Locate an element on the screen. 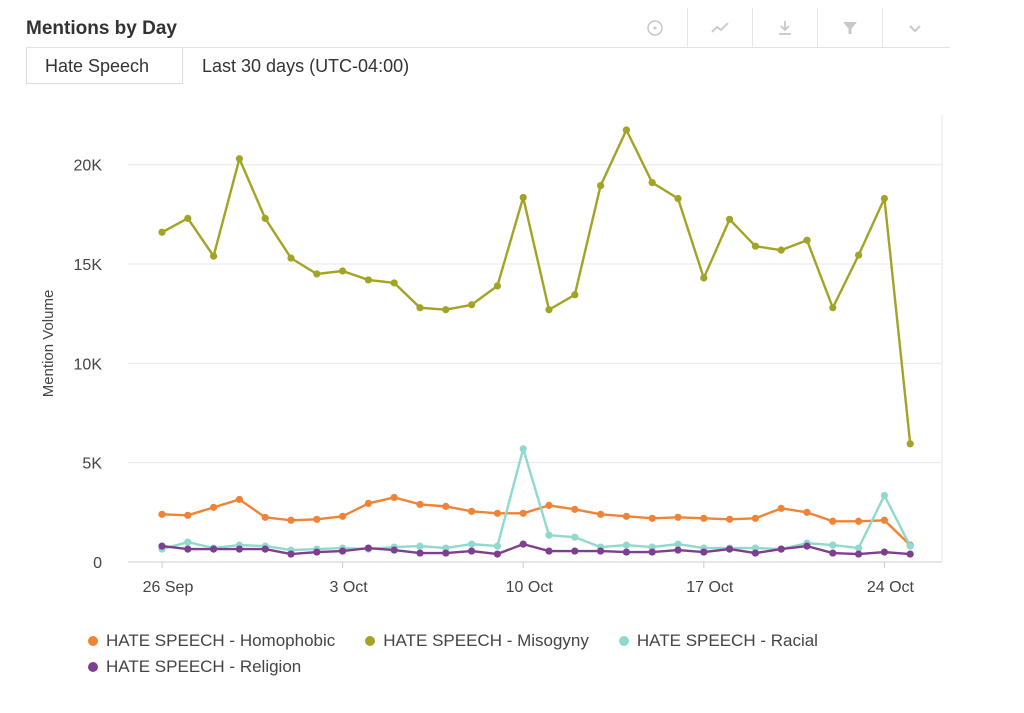 This screenshot has height=713, width=1024. date-range-label: Last 30 days (UTC-04:00) is located at coordinates (306, 66).